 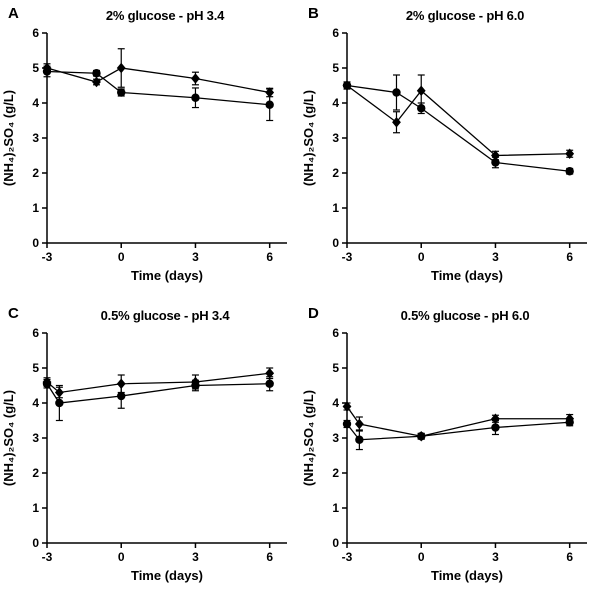 What do you see at coordinates (165, 315) in the screenshot?
I see `panel-title-c: 0.5% glucose - pH 3.4` at bounding box center [165, 315].